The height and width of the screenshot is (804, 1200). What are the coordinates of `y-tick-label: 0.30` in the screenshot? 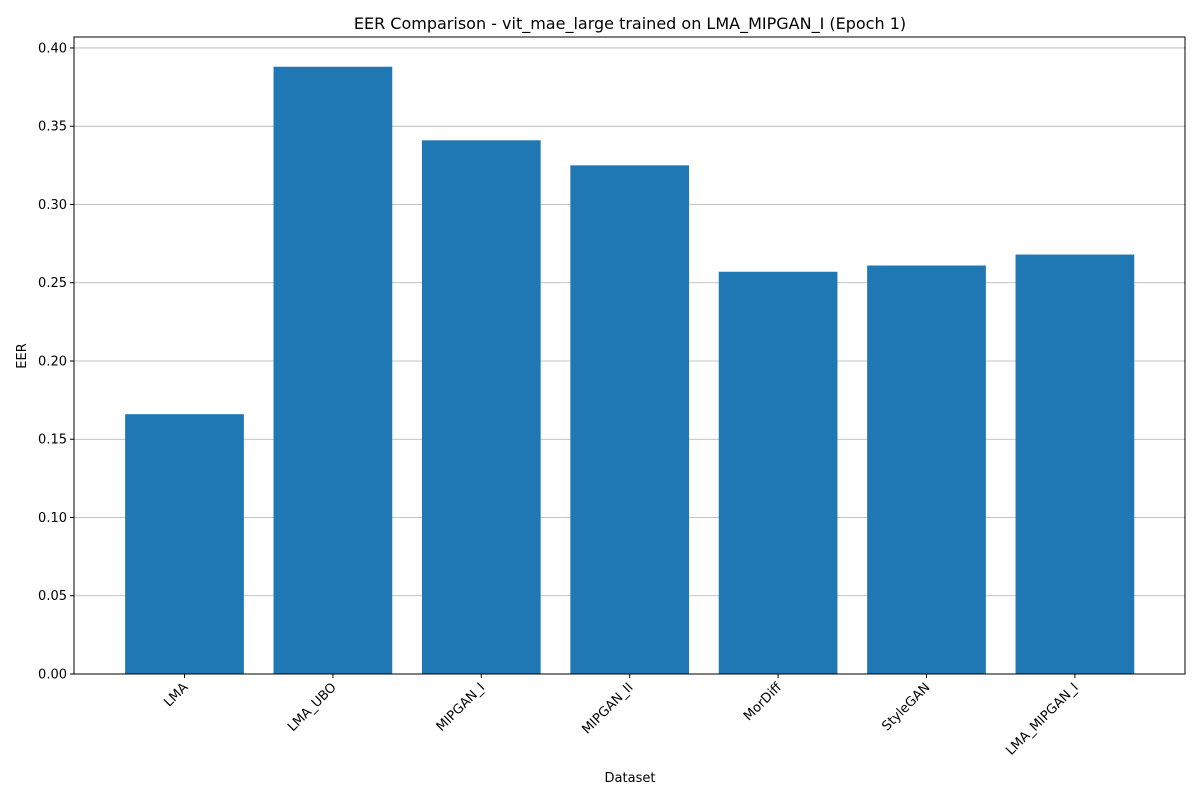 It's located at (52, 205).